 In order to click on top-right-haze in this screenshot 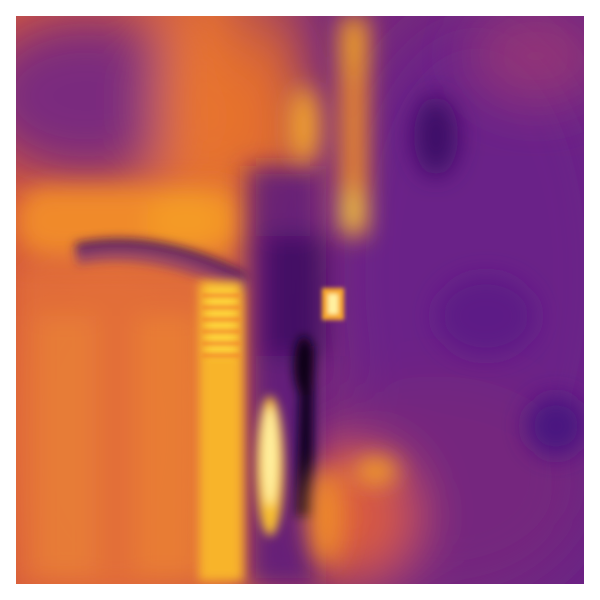, I will do `click(525, 61)`.